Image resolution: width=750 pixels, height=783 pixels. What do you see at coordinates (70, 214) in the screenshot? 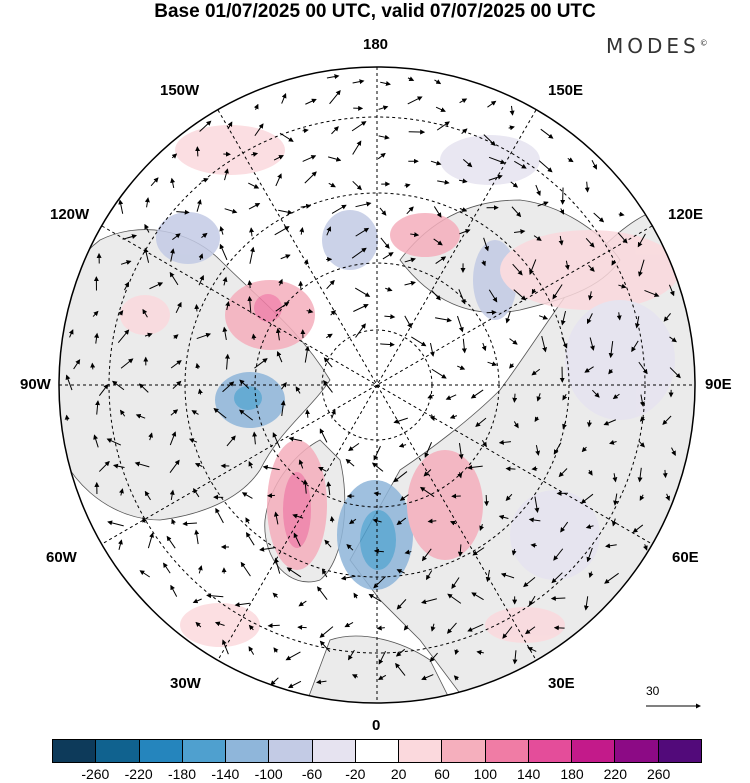
I see `label-120w: 120W` at bounding box center [70, 214].